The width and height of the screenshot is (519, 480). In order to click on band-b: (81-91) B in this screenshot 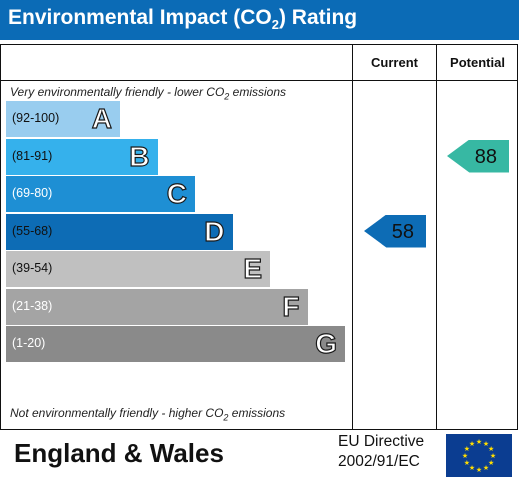, I will do `click(82, 156)`.